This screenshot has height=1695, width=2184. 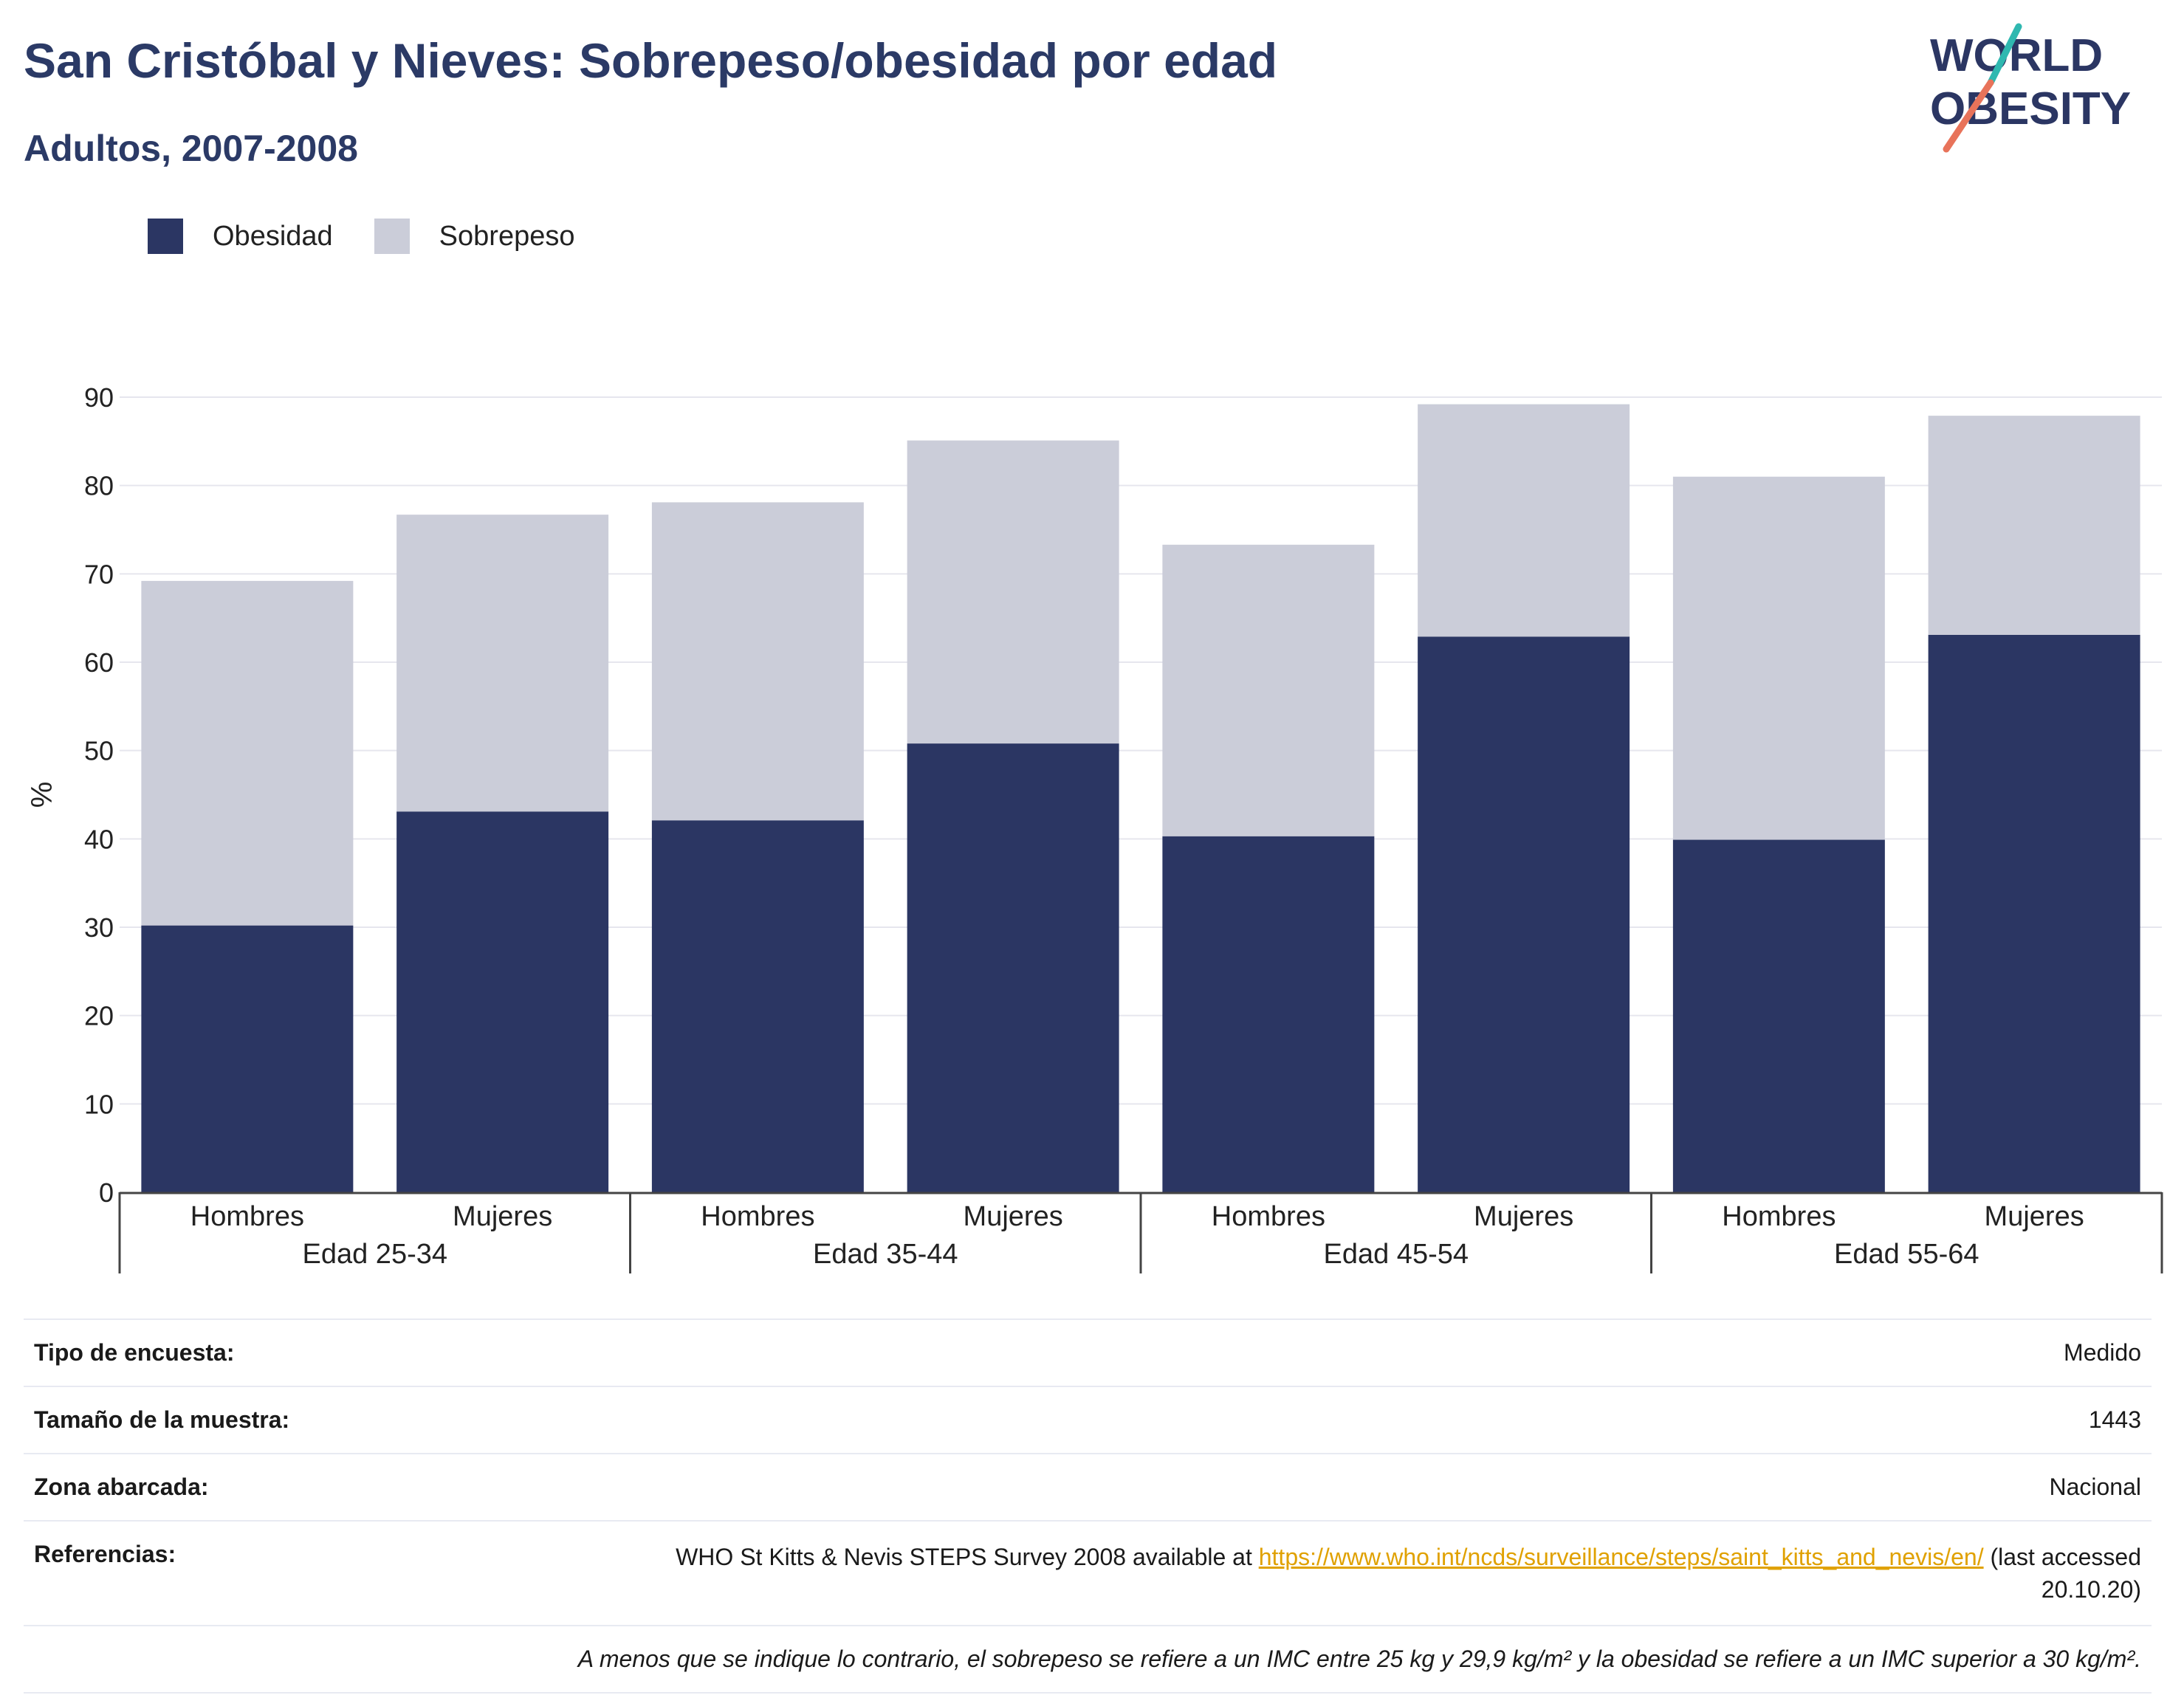 What do you see at coordinates (507, 236) in the screenshot?
I see `legend-label-sobrepeso: Sobrepeso` at bounding box center [507, 236].